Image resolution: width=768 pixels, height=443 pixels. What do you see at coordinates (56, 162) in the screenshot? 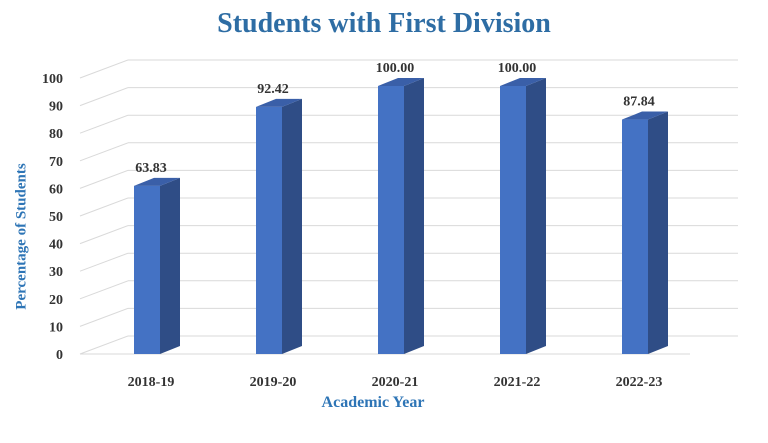
I see `y-tick-label: 70` at bounding box center [56, 162].